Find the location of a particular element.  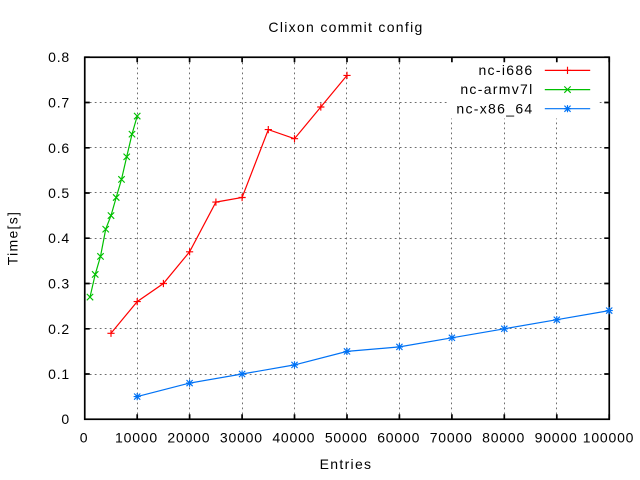

svg-text: 10000 is located at coordinates (136, 438).